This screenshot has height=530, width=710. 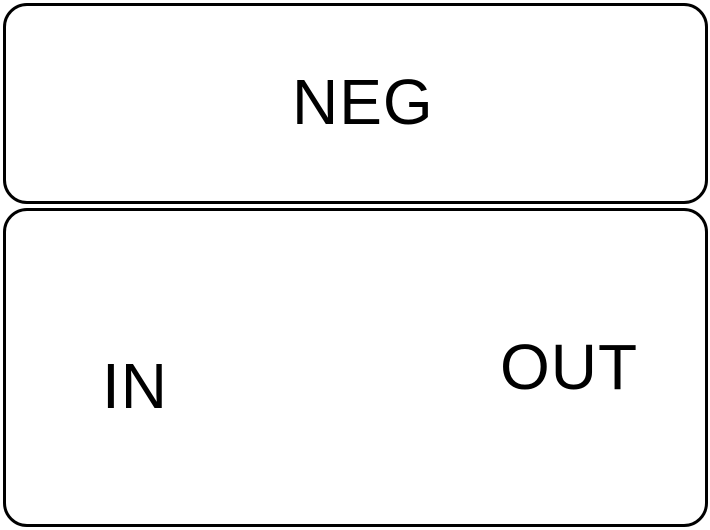 I want to click on neg-label: NEG, so click(x=363, y=102).